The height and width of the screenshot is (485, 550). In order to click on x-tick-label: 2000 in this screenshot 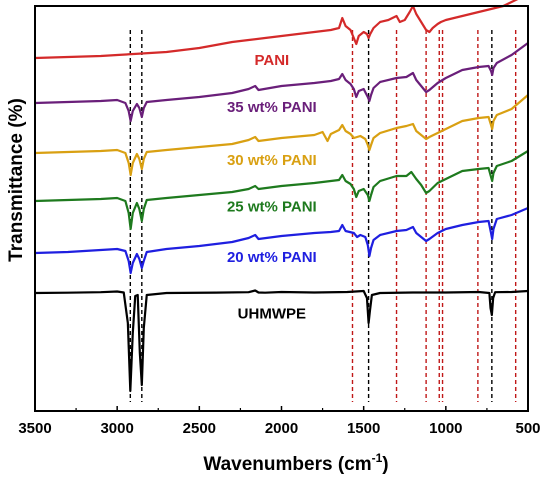, I will do `click(281, 428)`.